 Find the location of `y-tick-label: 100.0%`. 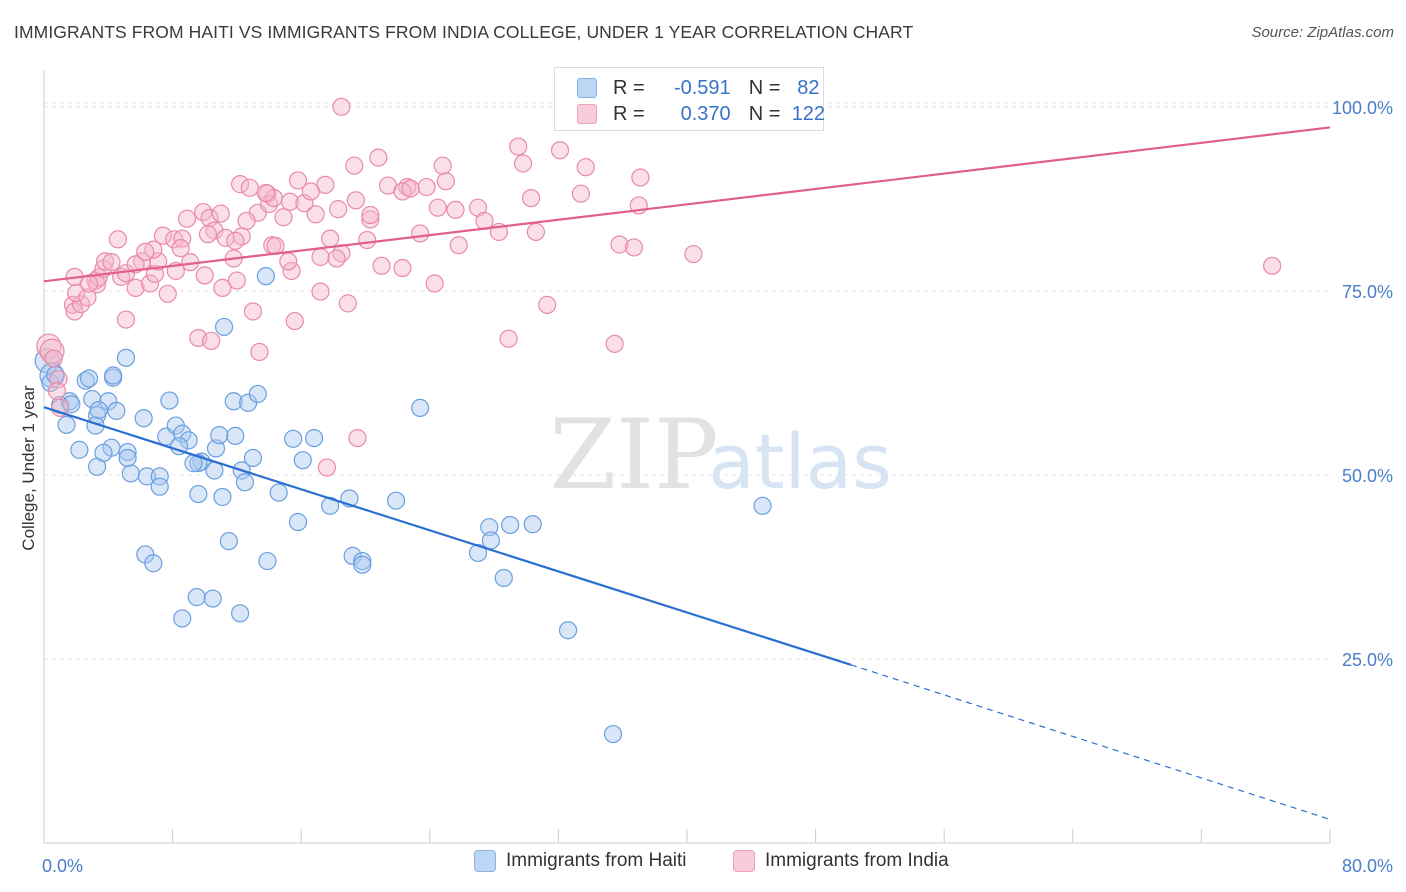

y-tick-label: 100.0% is located at coordinates (1362, 108).